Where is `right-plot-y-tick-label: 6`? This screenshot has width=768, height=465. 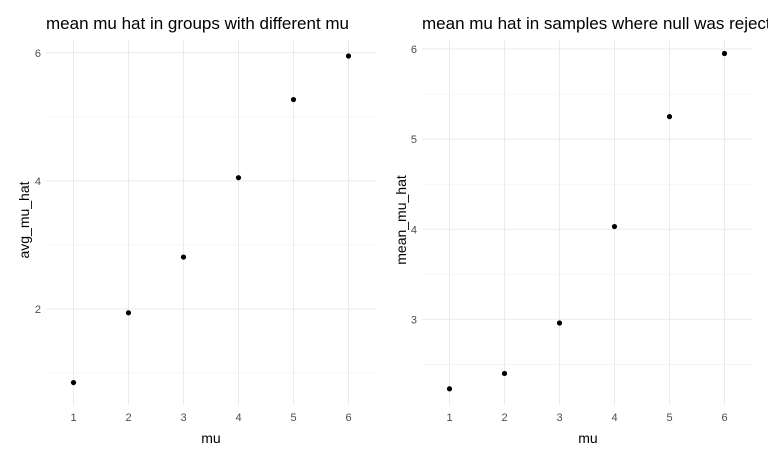 right-plot-y-tick-label: 6 is located at coordinates (414, 50).